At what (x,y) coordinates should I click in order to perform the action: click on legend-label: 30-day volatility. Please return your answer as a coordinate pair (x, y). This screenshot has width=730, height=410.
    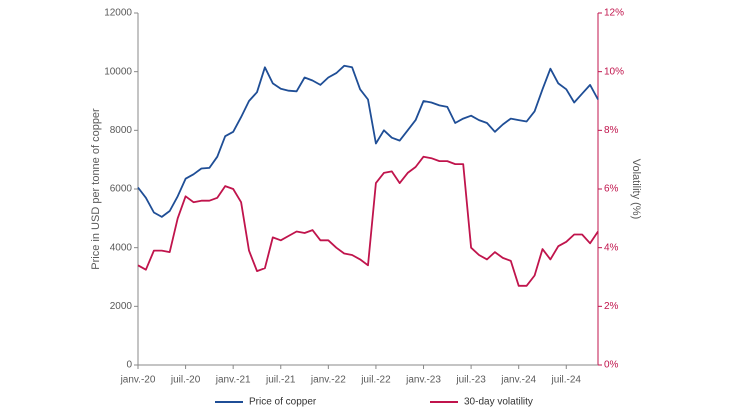
    Looking at the image, I should click on (498, 402).